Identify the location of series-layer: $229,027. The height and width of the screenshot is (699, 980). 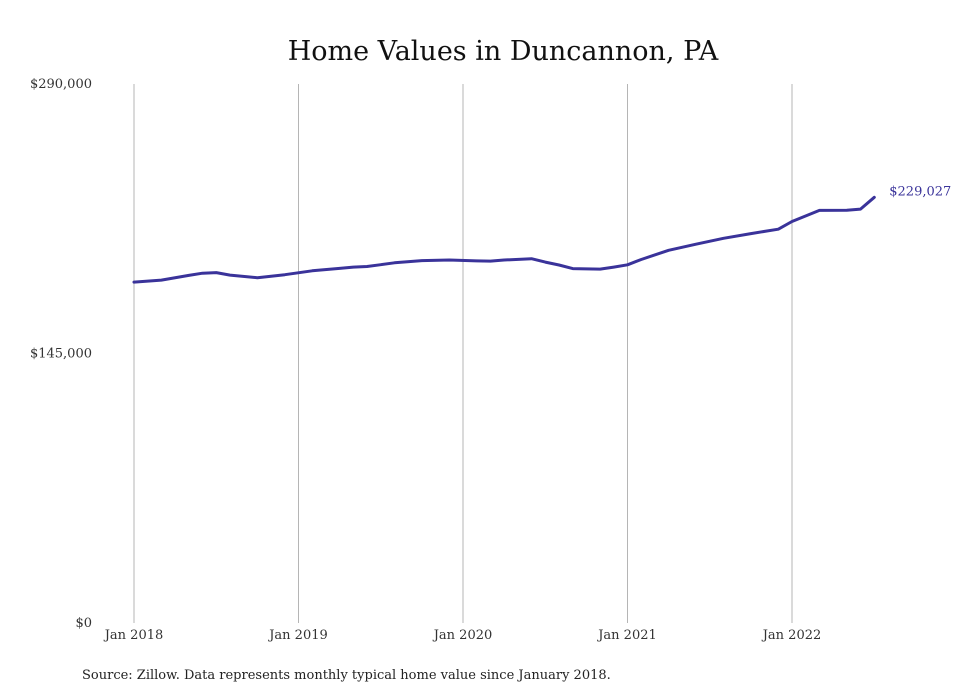
(541, 234).